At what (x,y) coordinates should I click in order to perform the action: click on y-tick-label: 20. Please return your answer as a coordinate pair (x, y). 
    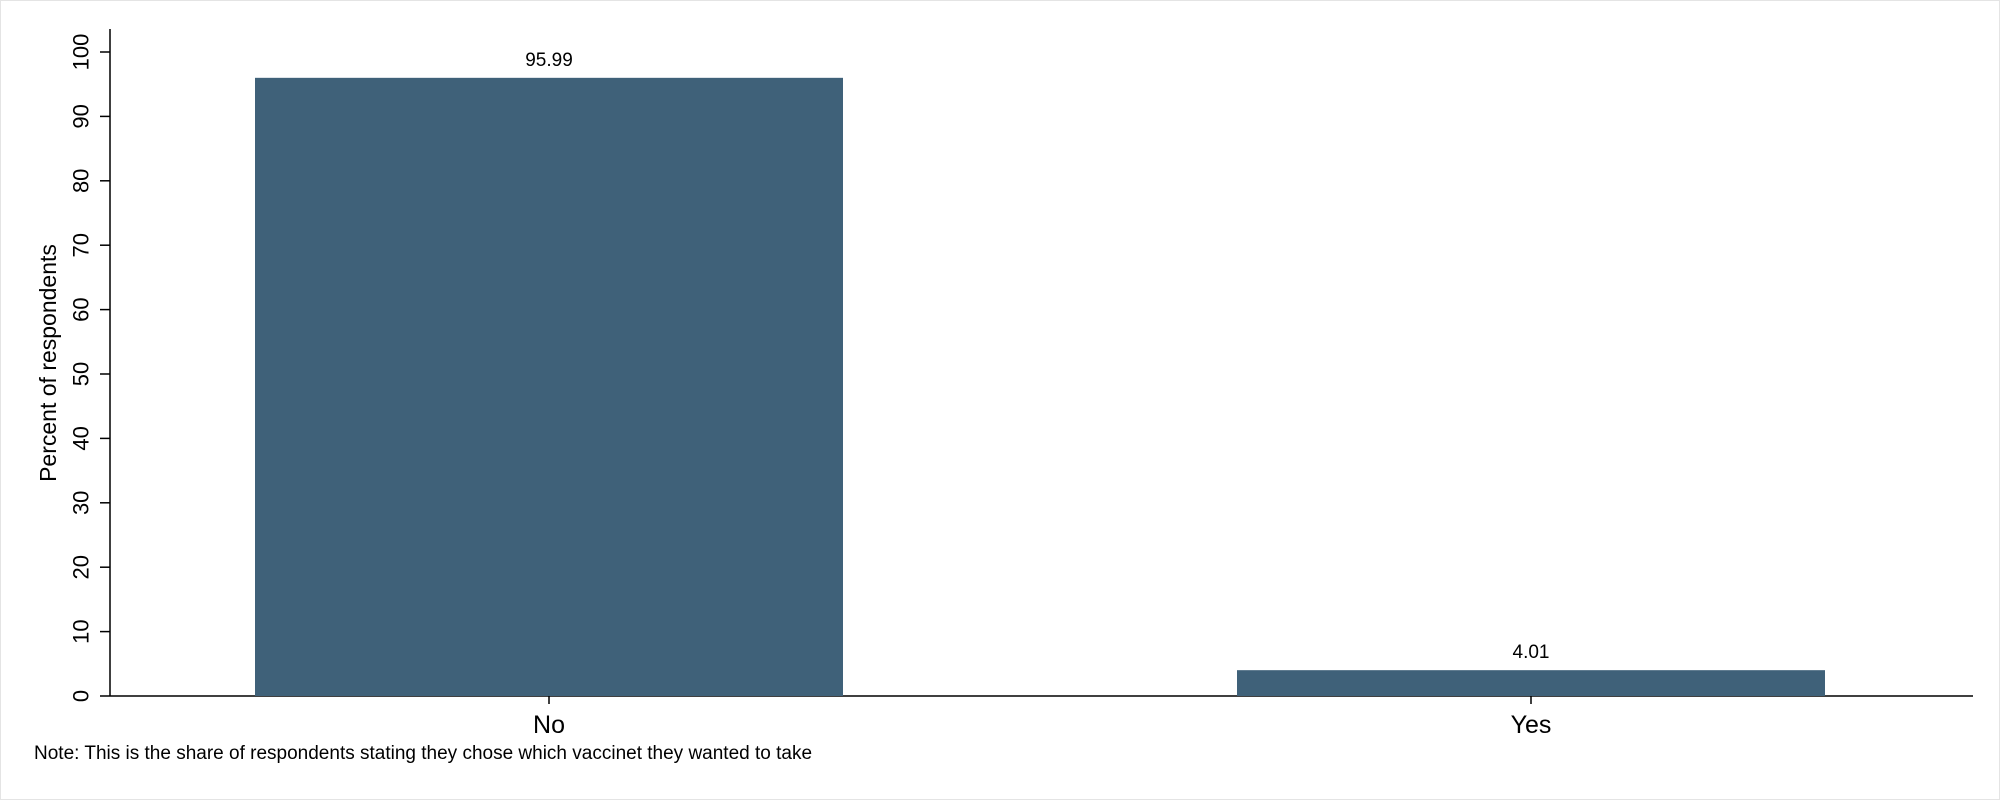
    Looking at the image, I should click on (81, 567).